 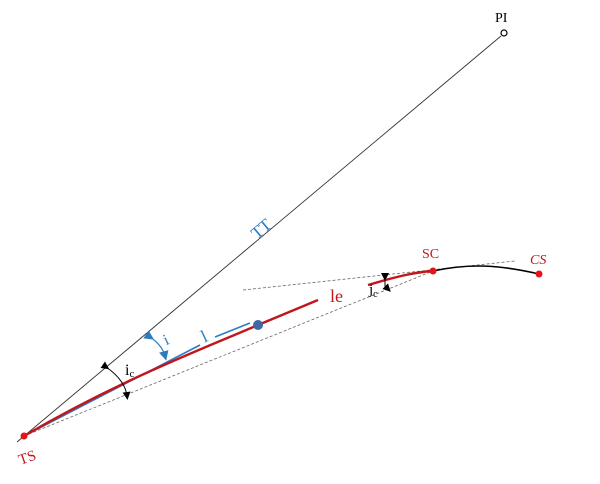 What do you see at coordinates (336, 296) in the screenshot?
I see `le-label: le` at bounding box center [336, 296].